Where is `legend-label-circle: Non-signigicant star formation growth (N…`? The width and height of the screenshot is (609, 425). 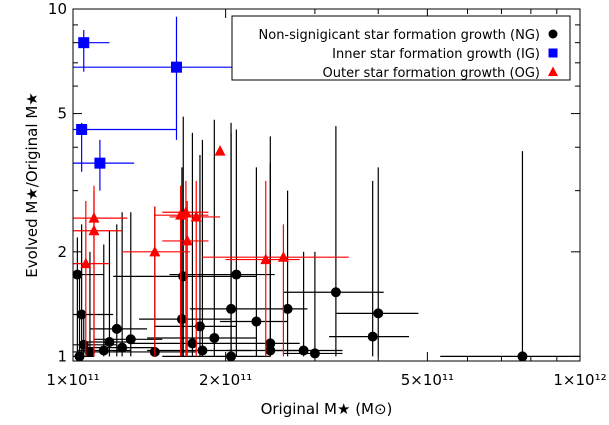 legend-label-circle: Non-signigicant star formation growth (N… is located at coordinates (399, 35).